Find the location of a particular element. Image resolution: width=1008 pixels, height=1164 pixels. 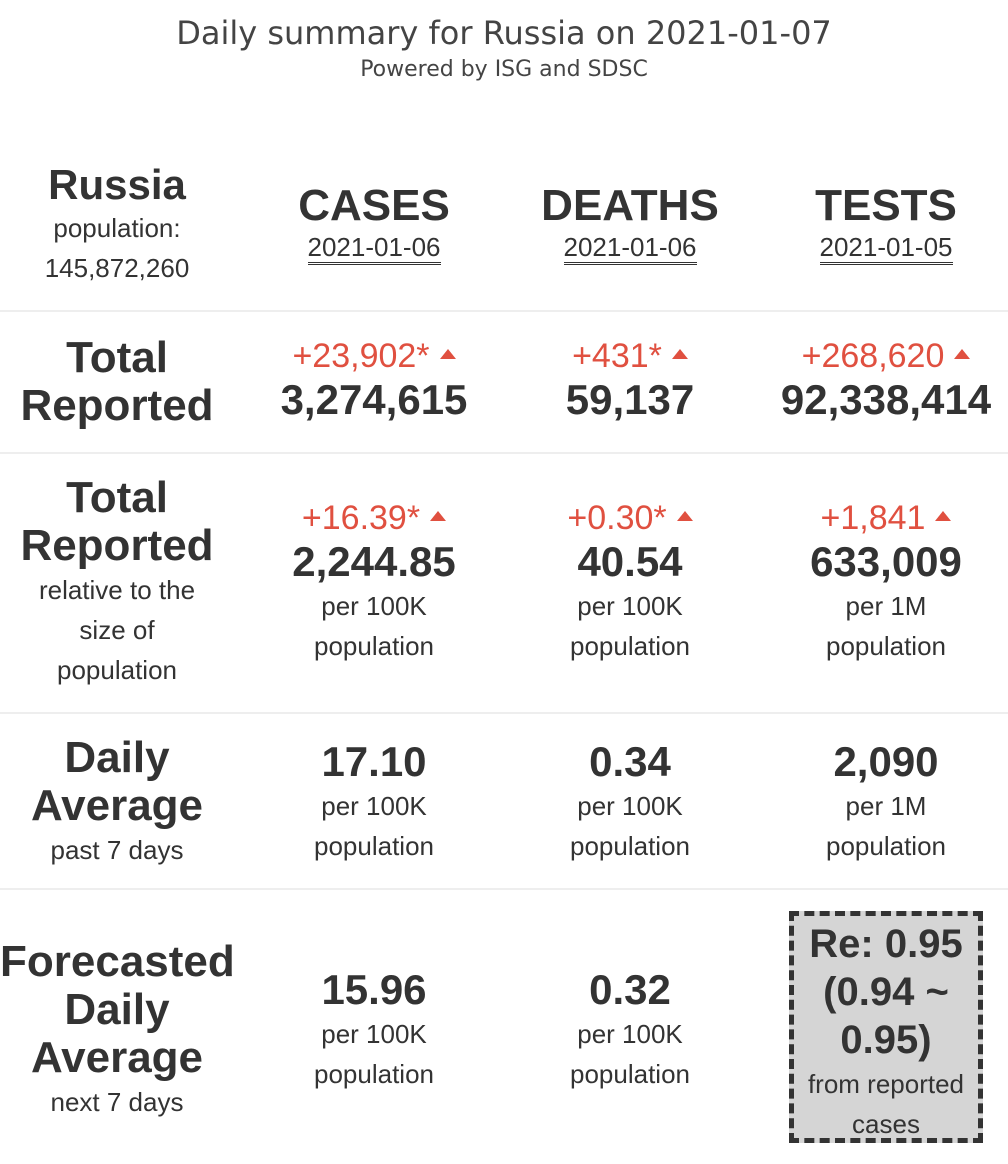

daily-deaths-cell: 0.34 per 100K population is located at coordinates (630, 802).